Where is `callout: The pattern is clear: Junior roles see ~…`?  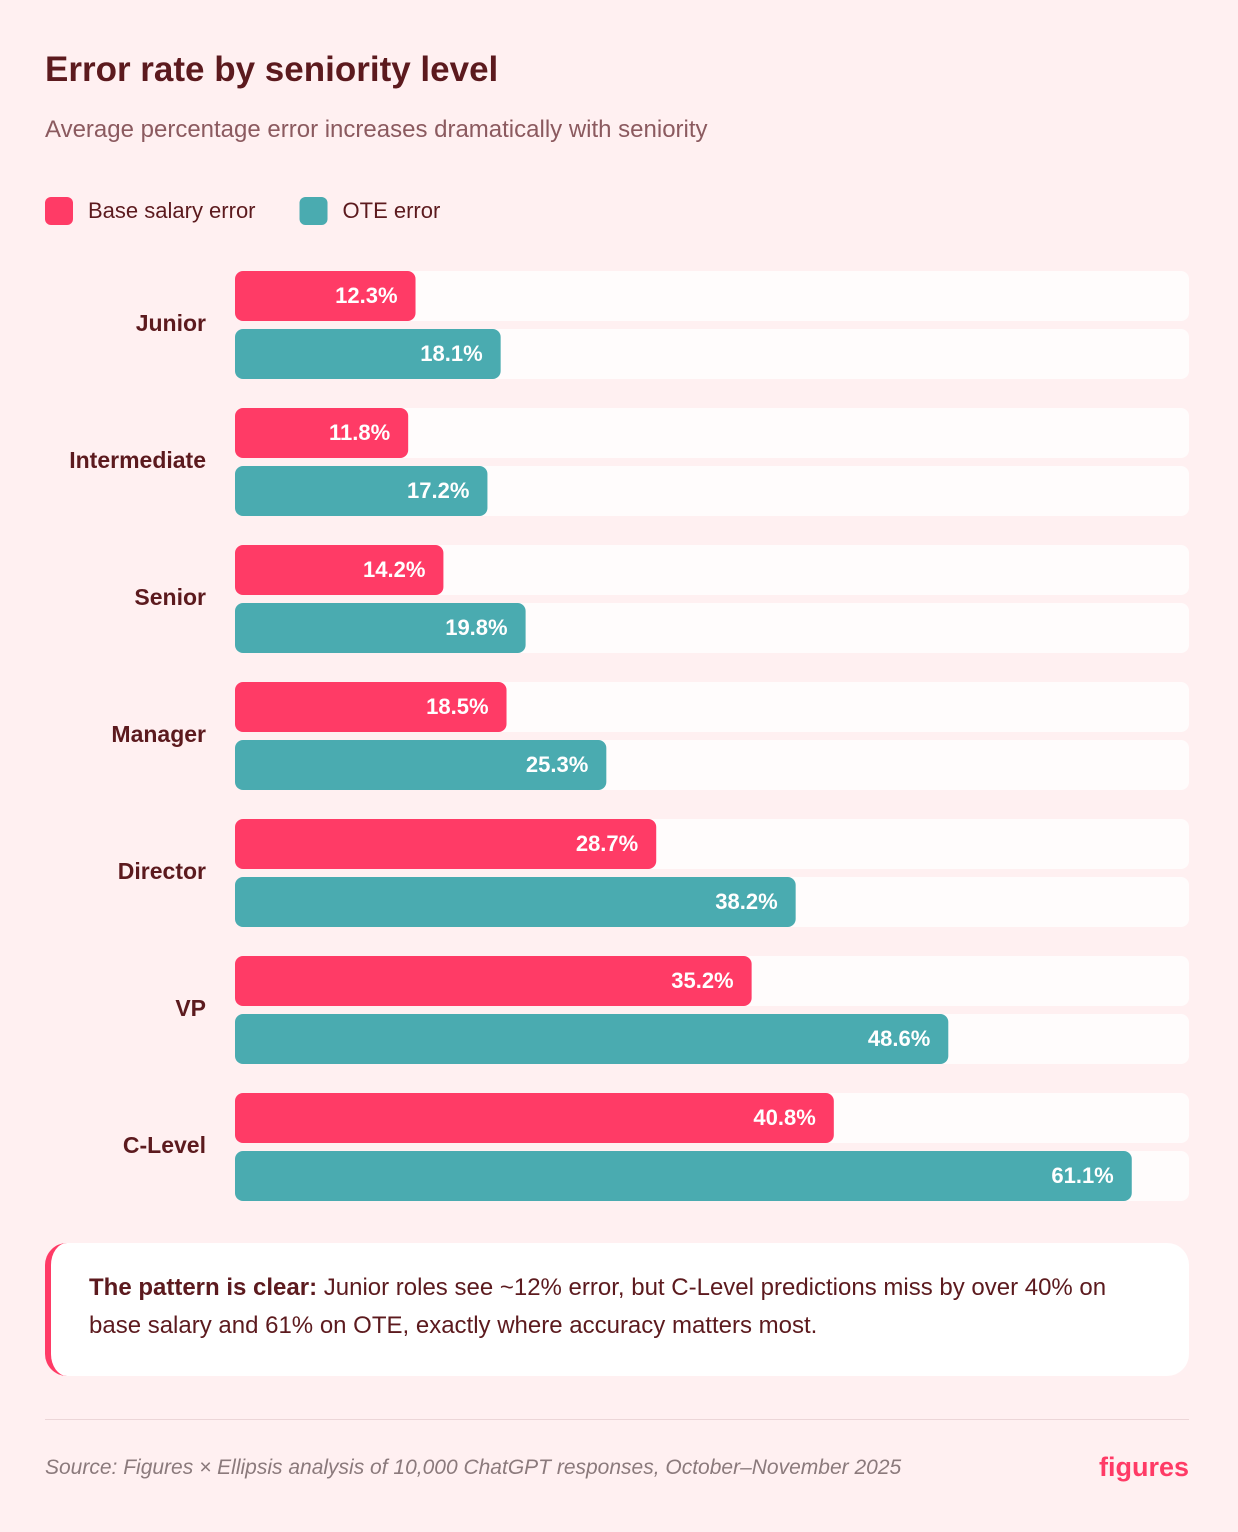
callout: The pattern is clear: Junior roles see ~… is located at coordinates (617, 1309).